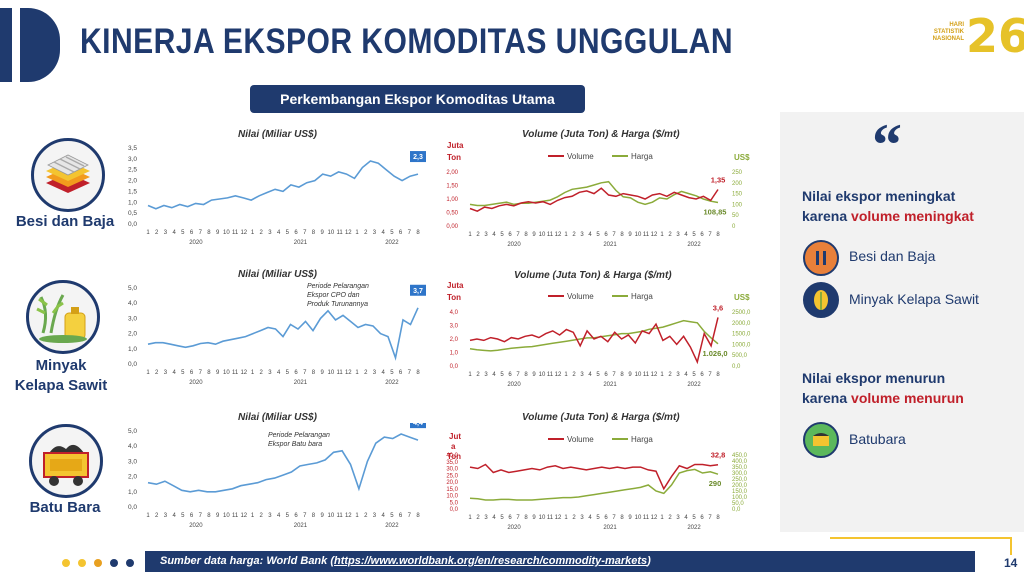  Describe the element at coordinates (452, 476) in the screenshot. I see `coal-vol-ytick-left: 25,0` at that location.